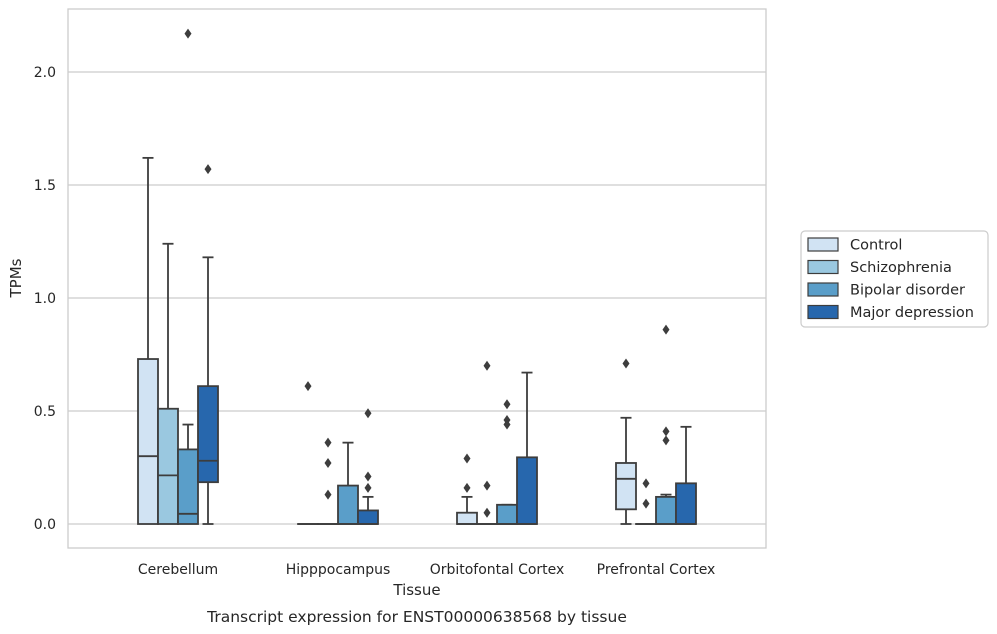 The height and width of the screenshot is (634, 997). I want to click on y-tick-label: 1.0, so click(45, 299).